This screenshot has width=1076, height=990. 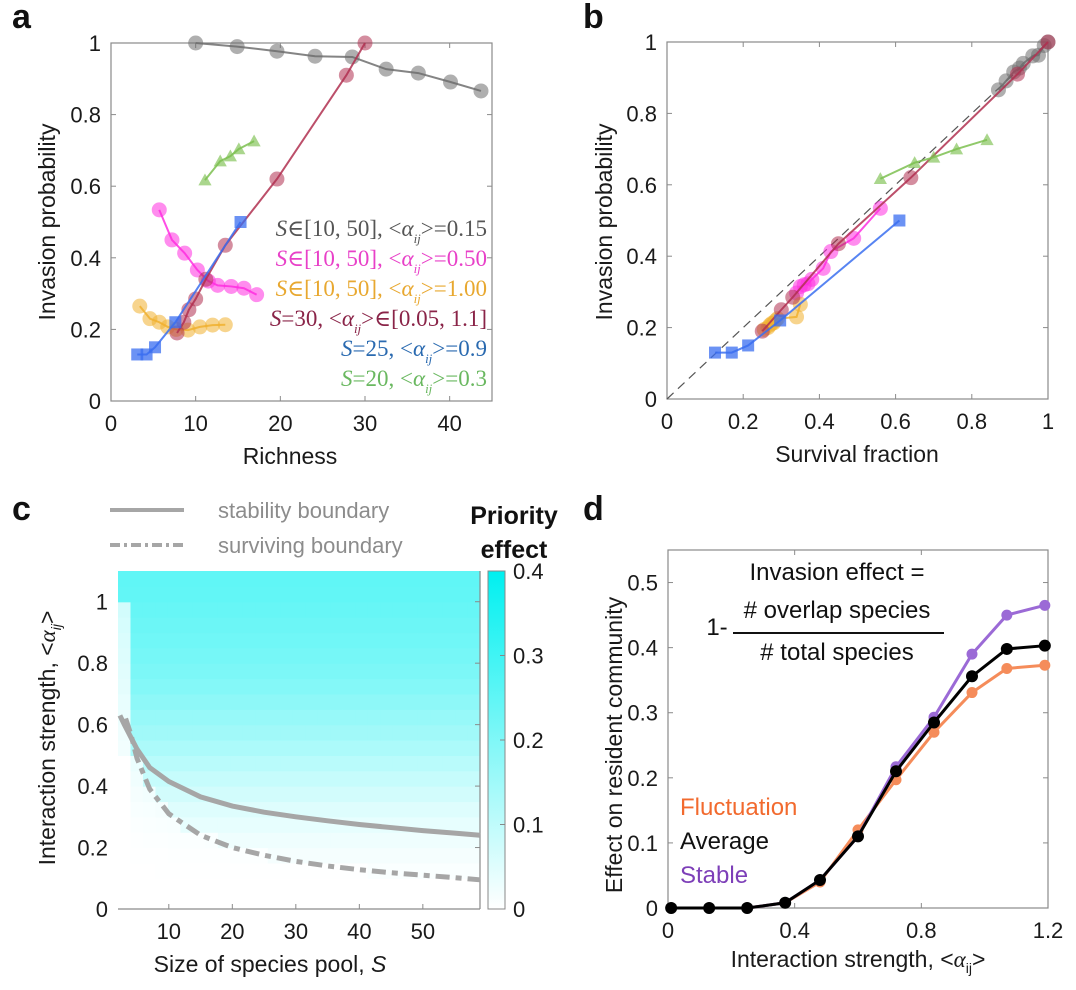 I want to click on stability-legend-label: stability boundary, so click(x=303, y=510).